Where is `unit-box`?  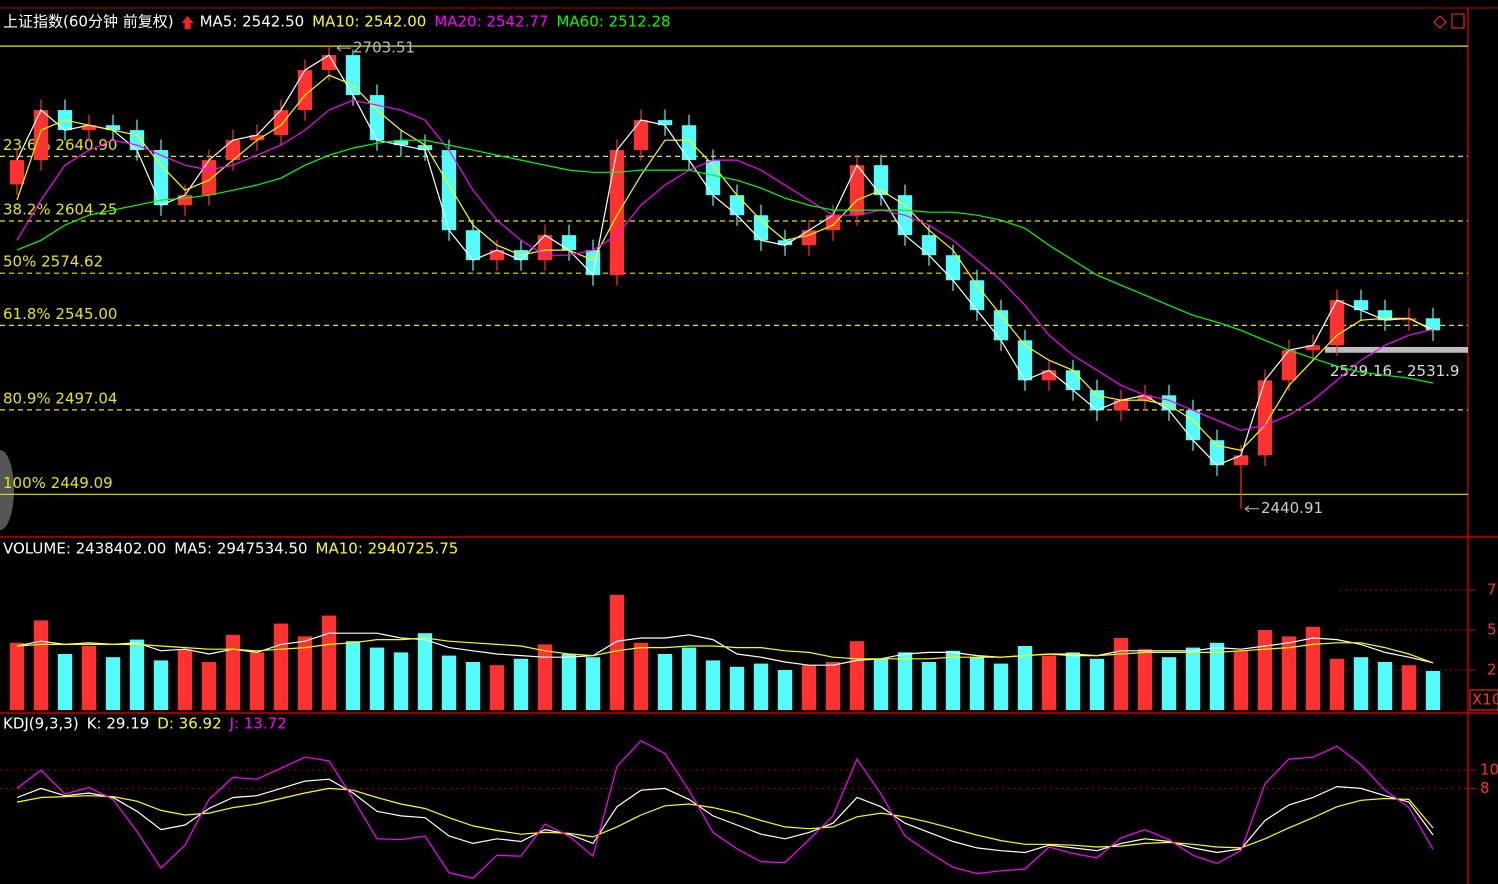 unit-box is located at coordinates (1483, 700).